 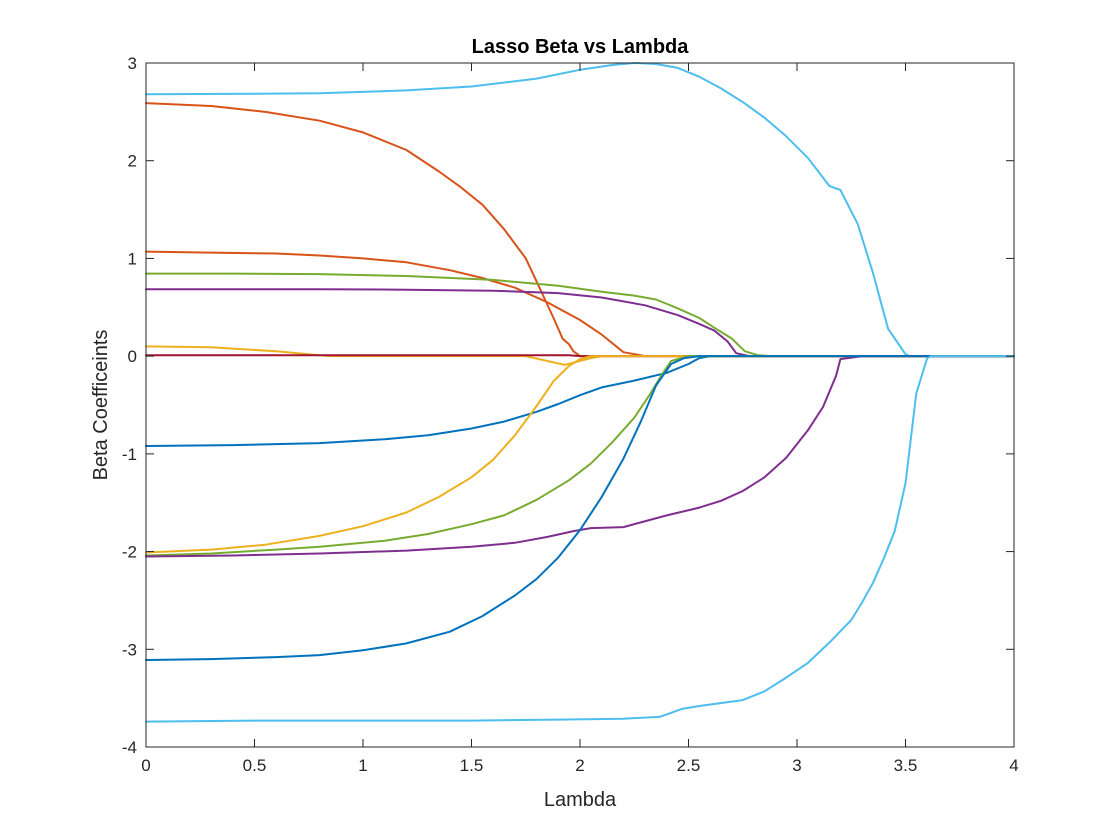 I want to click on x-tick-label: 0.5, so click(x=255, y=765).